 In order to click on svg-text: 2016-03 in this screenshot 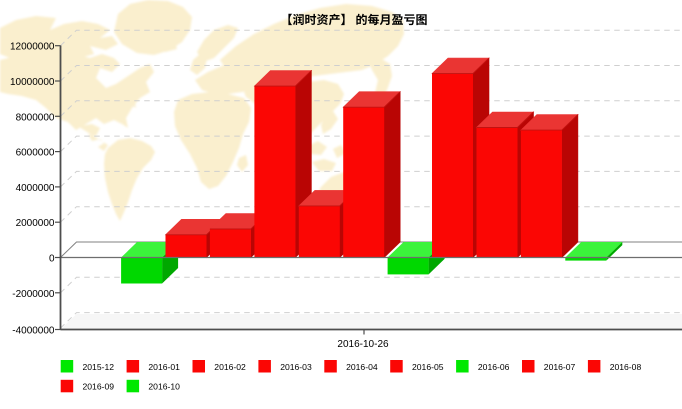, I will do `click(296, 367)`.